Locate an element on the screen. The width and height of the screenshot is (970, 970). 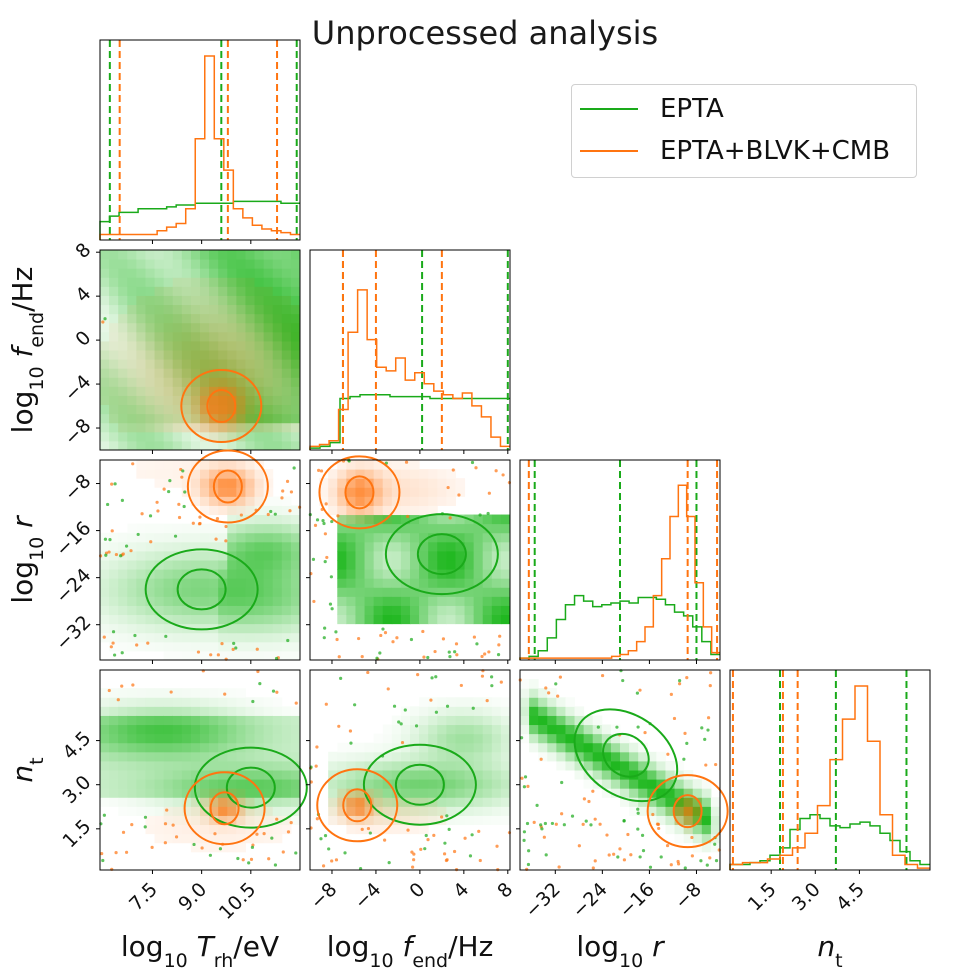
contour-combined-inner is located at coordinates (227, 486).